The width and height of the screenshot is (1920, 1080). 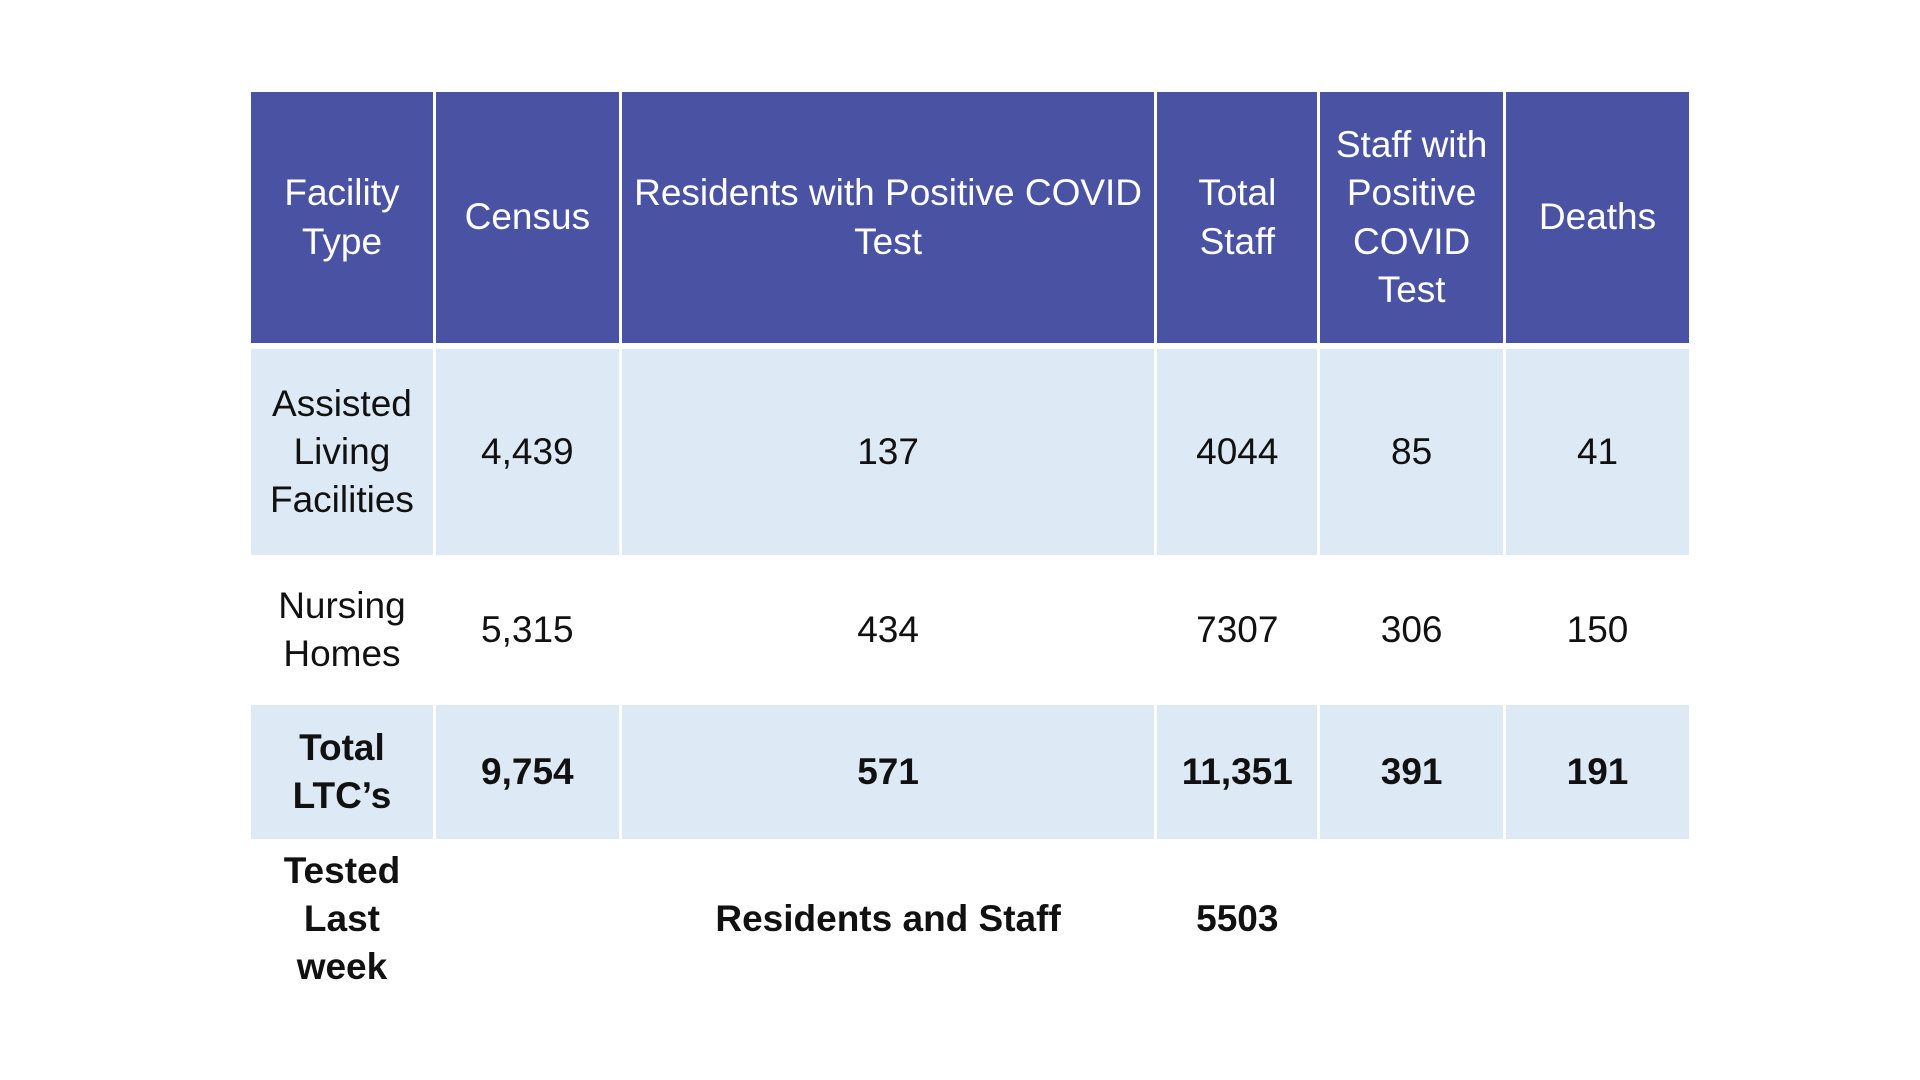 I want to click on cell-census: 5,315, so click(x=527, y=630).